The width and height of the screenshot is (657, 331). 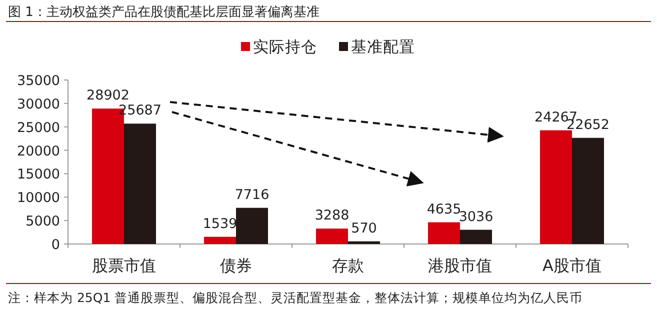 What do you see at coordinates (572, 265) in the screenshot?
I see `x-tick-label: A股市值` at bounding box center [572, 265].